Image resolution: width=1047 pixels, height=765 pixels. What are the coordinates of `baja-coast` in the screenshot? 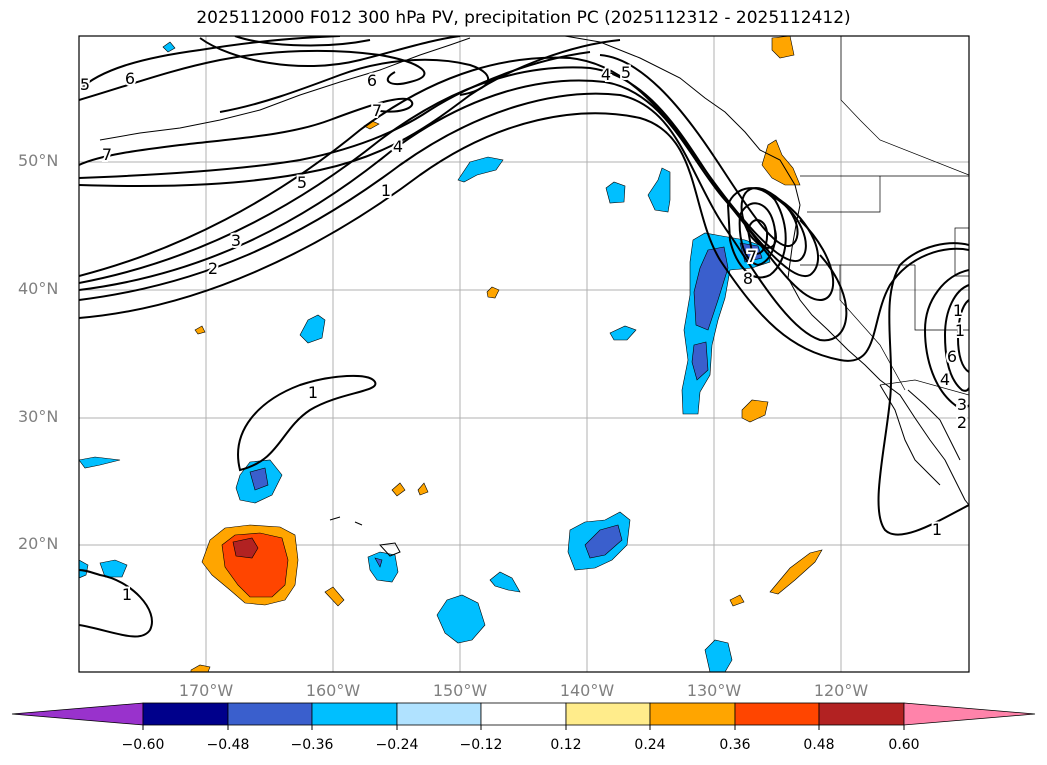 It's located at (910, 435).